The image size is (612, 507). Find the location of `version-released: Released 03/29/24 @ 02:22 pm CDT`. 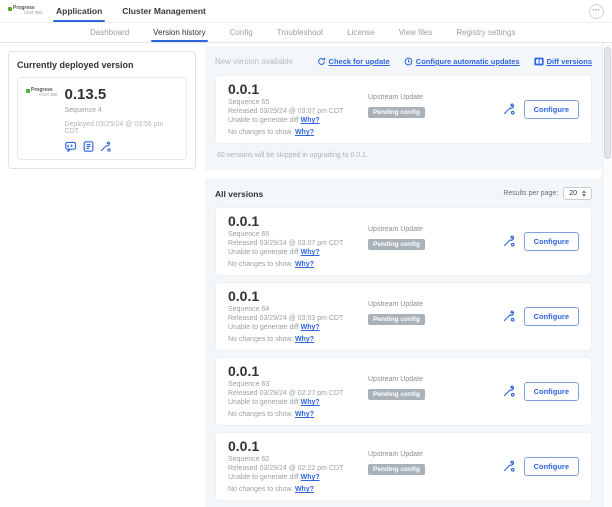

version-released: Released 03/29/24 @ 02:22 pm CDT is located at coordinates (286, 468).